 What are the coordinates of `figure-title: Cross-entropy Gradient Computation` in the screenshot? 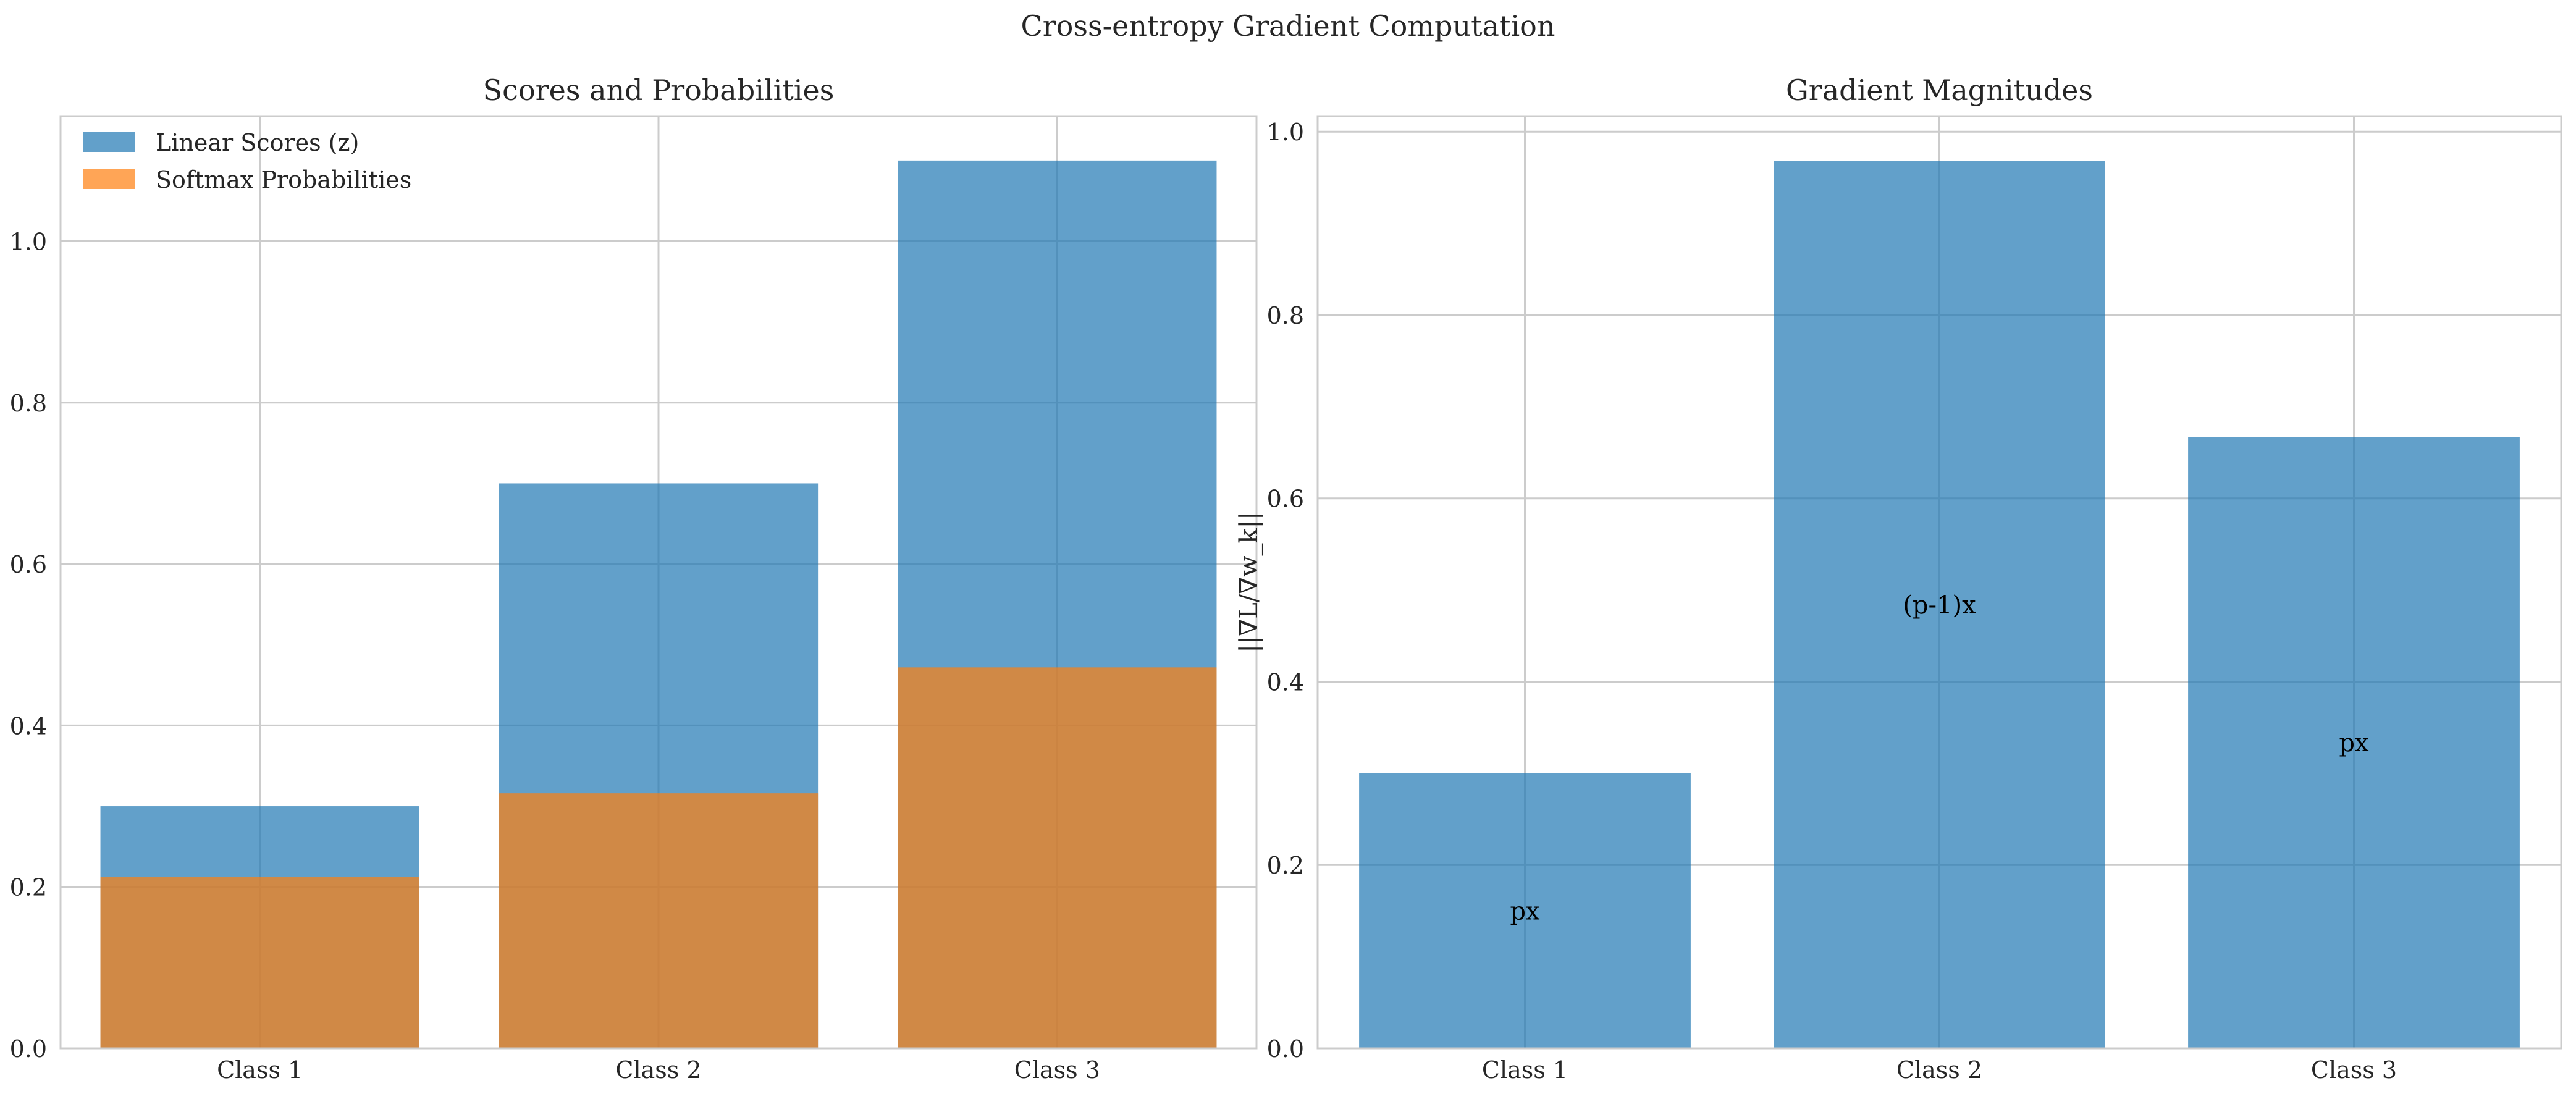 It's located at (1288, 26).